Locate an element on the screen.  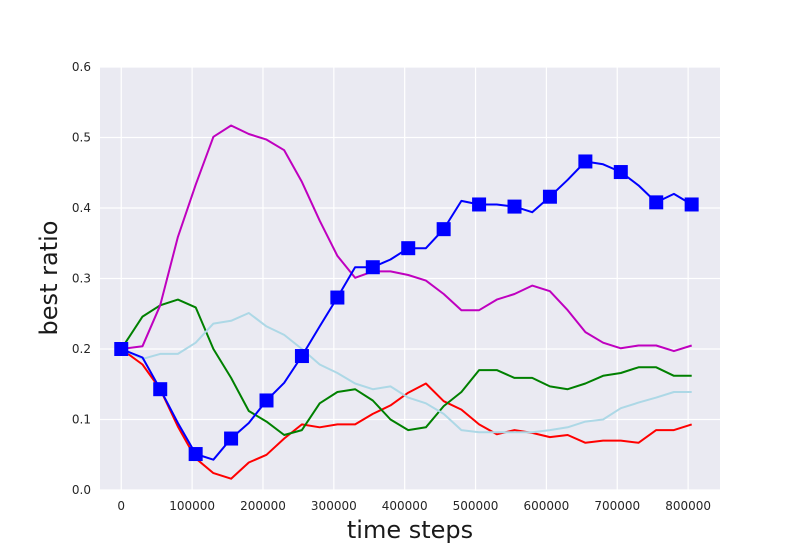
y-tick-label: 0.5 is located at coordinates (81, 138).